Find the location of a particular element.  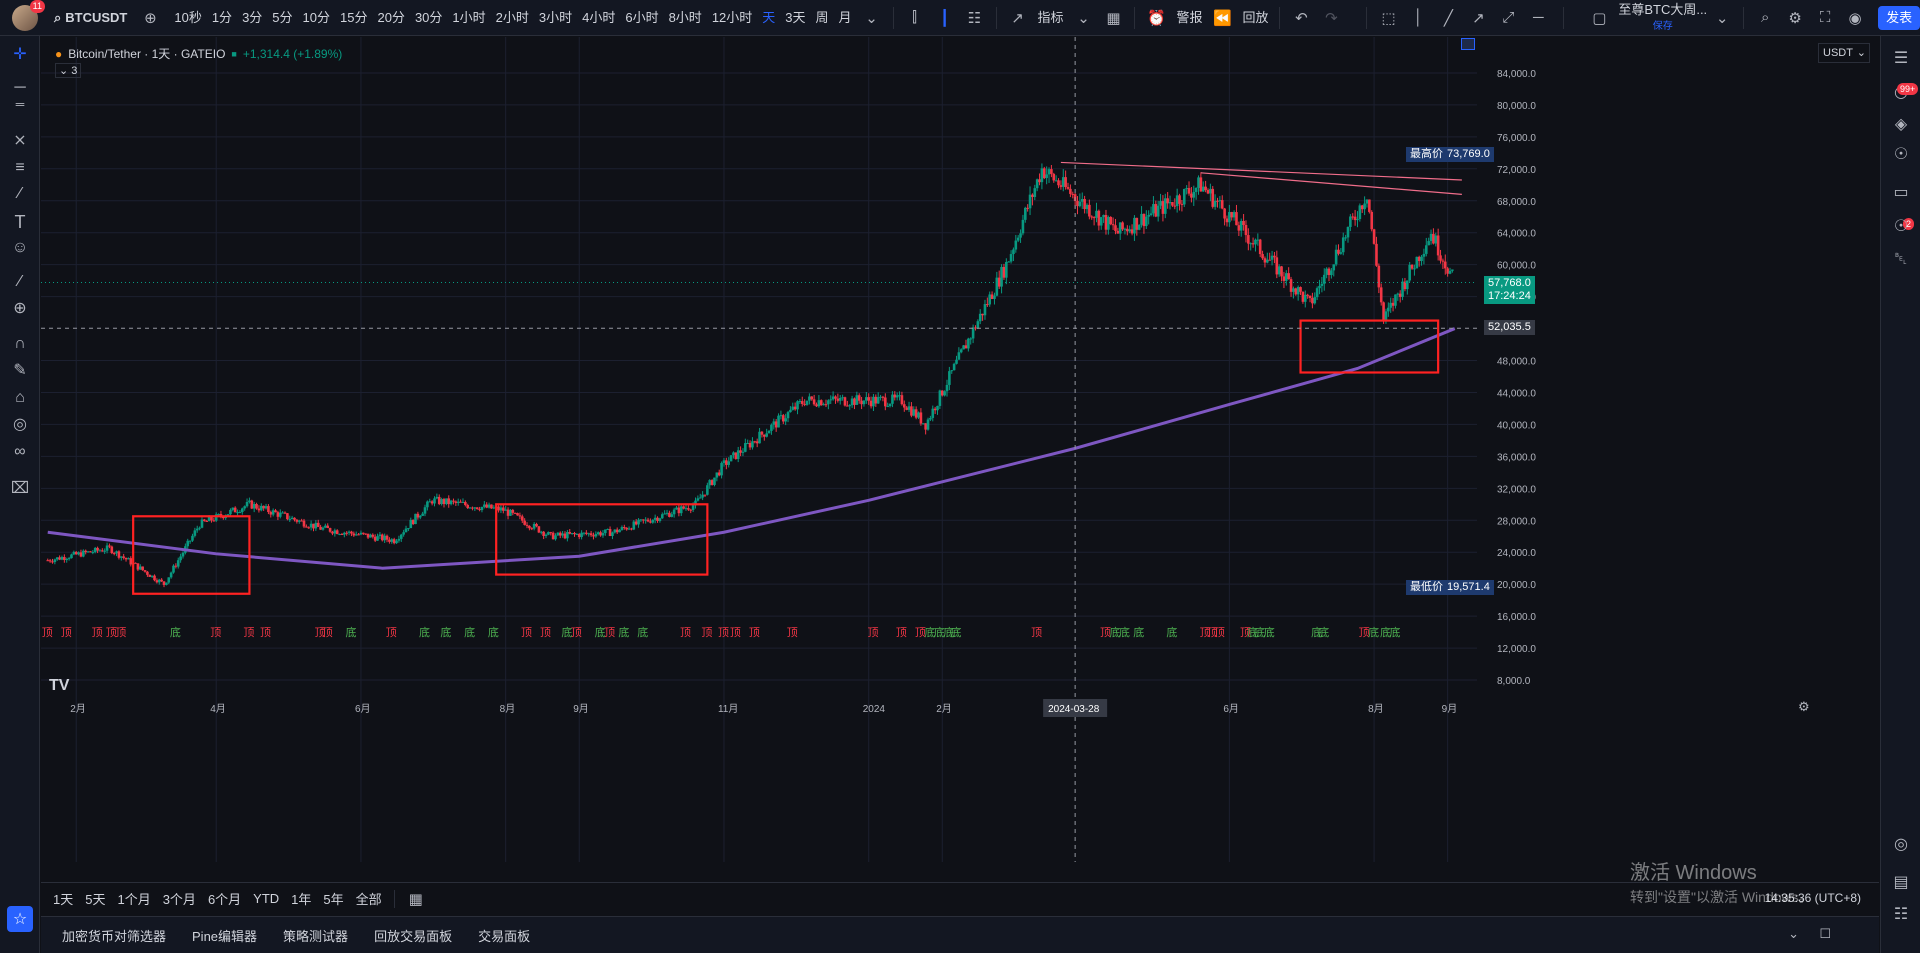

interval-option: 1分 is located at coordinates (222, 17).